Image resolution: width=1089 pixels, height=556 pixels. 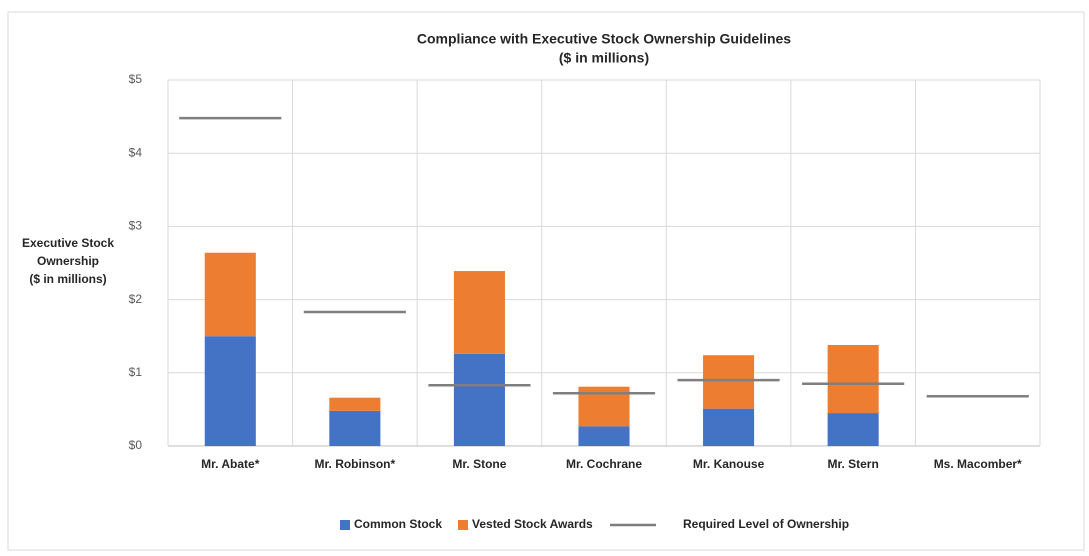 What do you see at coordinates (136, 299) in the screenshot?
I see `y-tick-label: $2` at bounding box center [136, 299].